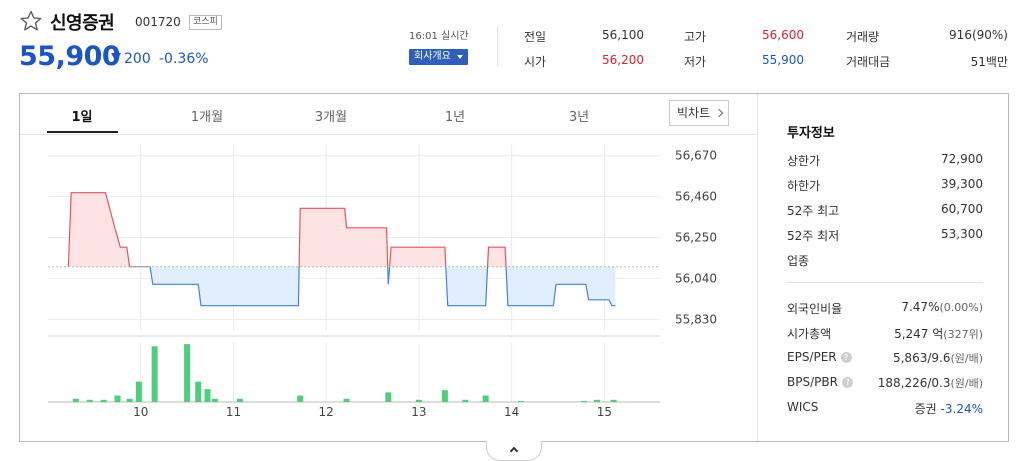 This screenshot has width=1035, height=461. I want to click on info-label: 하한가, so click(804, 186).